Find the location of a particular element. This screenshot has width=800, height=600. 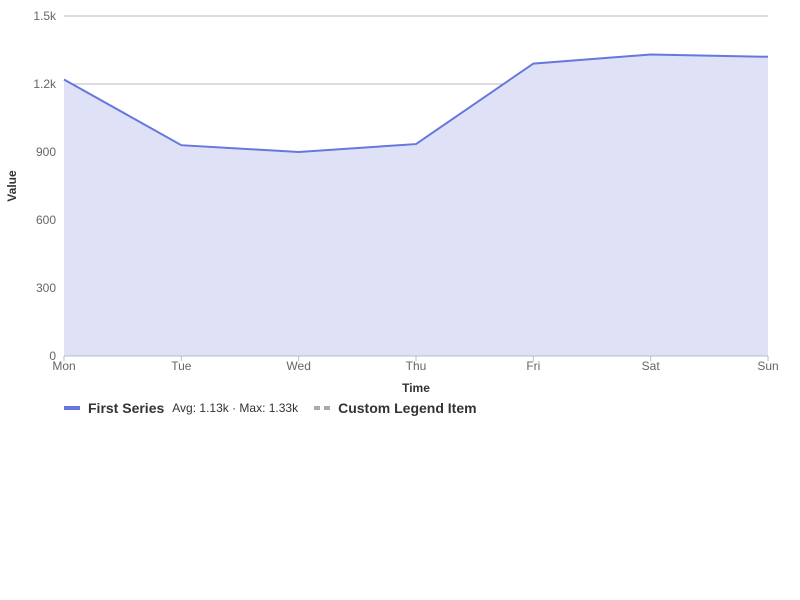

x-axis-ticks: Mon Tue Wed Thu Fri Sat Sun is located at coordinates (415, 364).